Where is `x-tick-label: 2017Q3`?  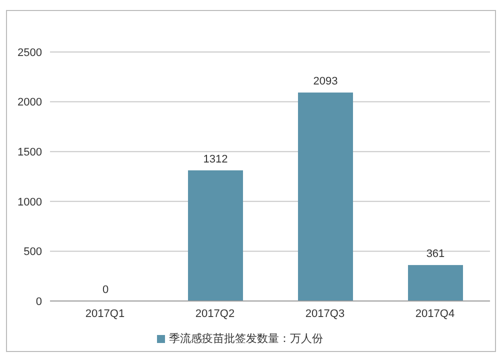
x-tick-label: 2017Q3 is located at coordinates (325, 314).